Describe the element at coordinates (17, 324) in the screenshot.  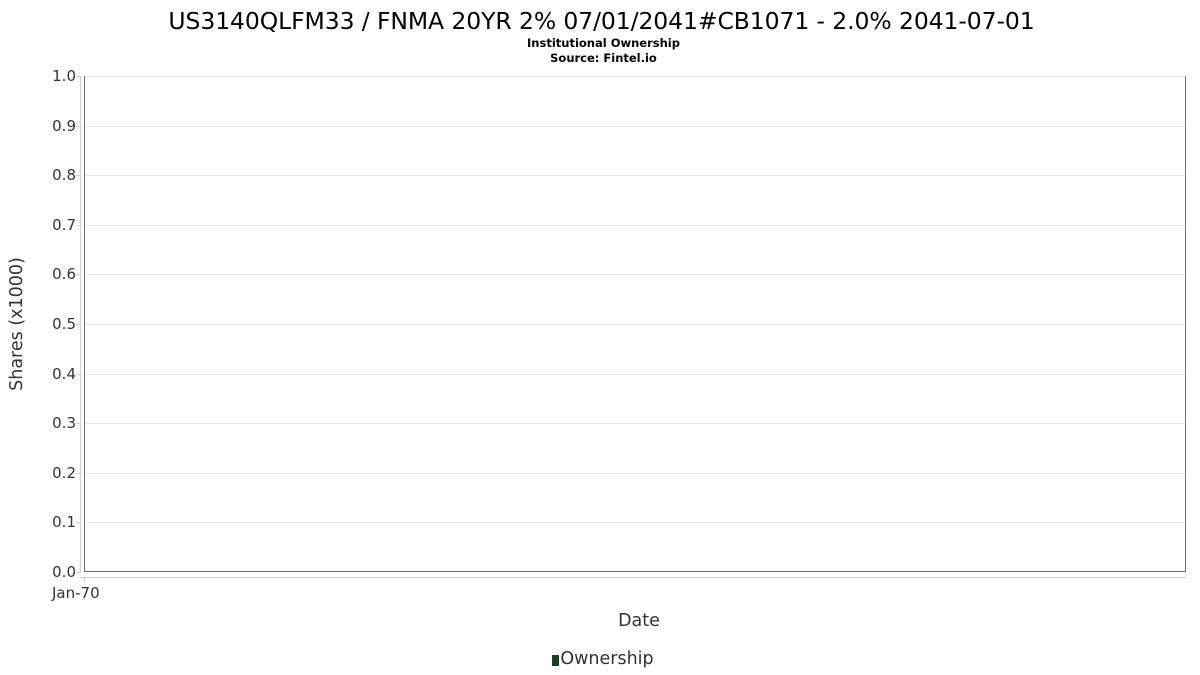
I see `y-axis-label-text: Shares (x1000)` at that location.